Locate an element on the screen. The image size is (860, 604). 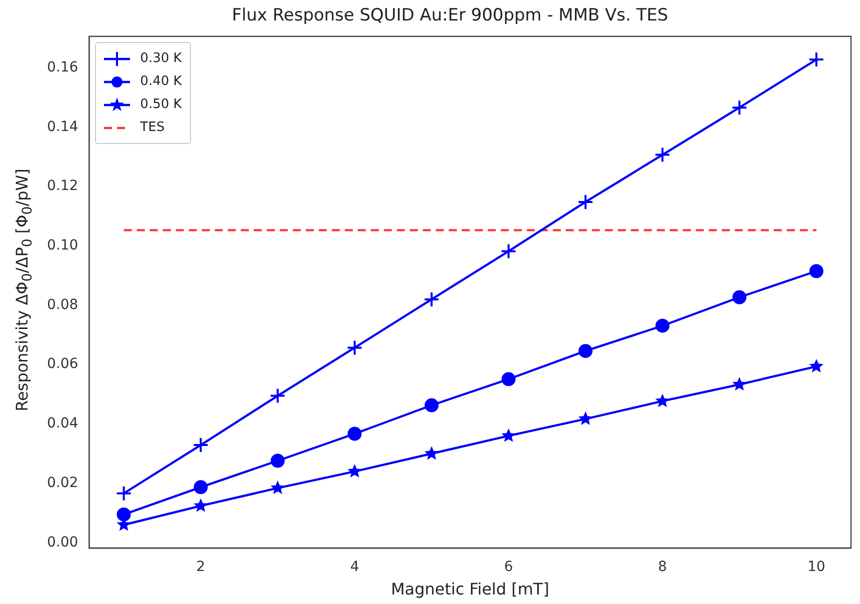
x-tick-label: 4 is located at coordinates (355, 567).